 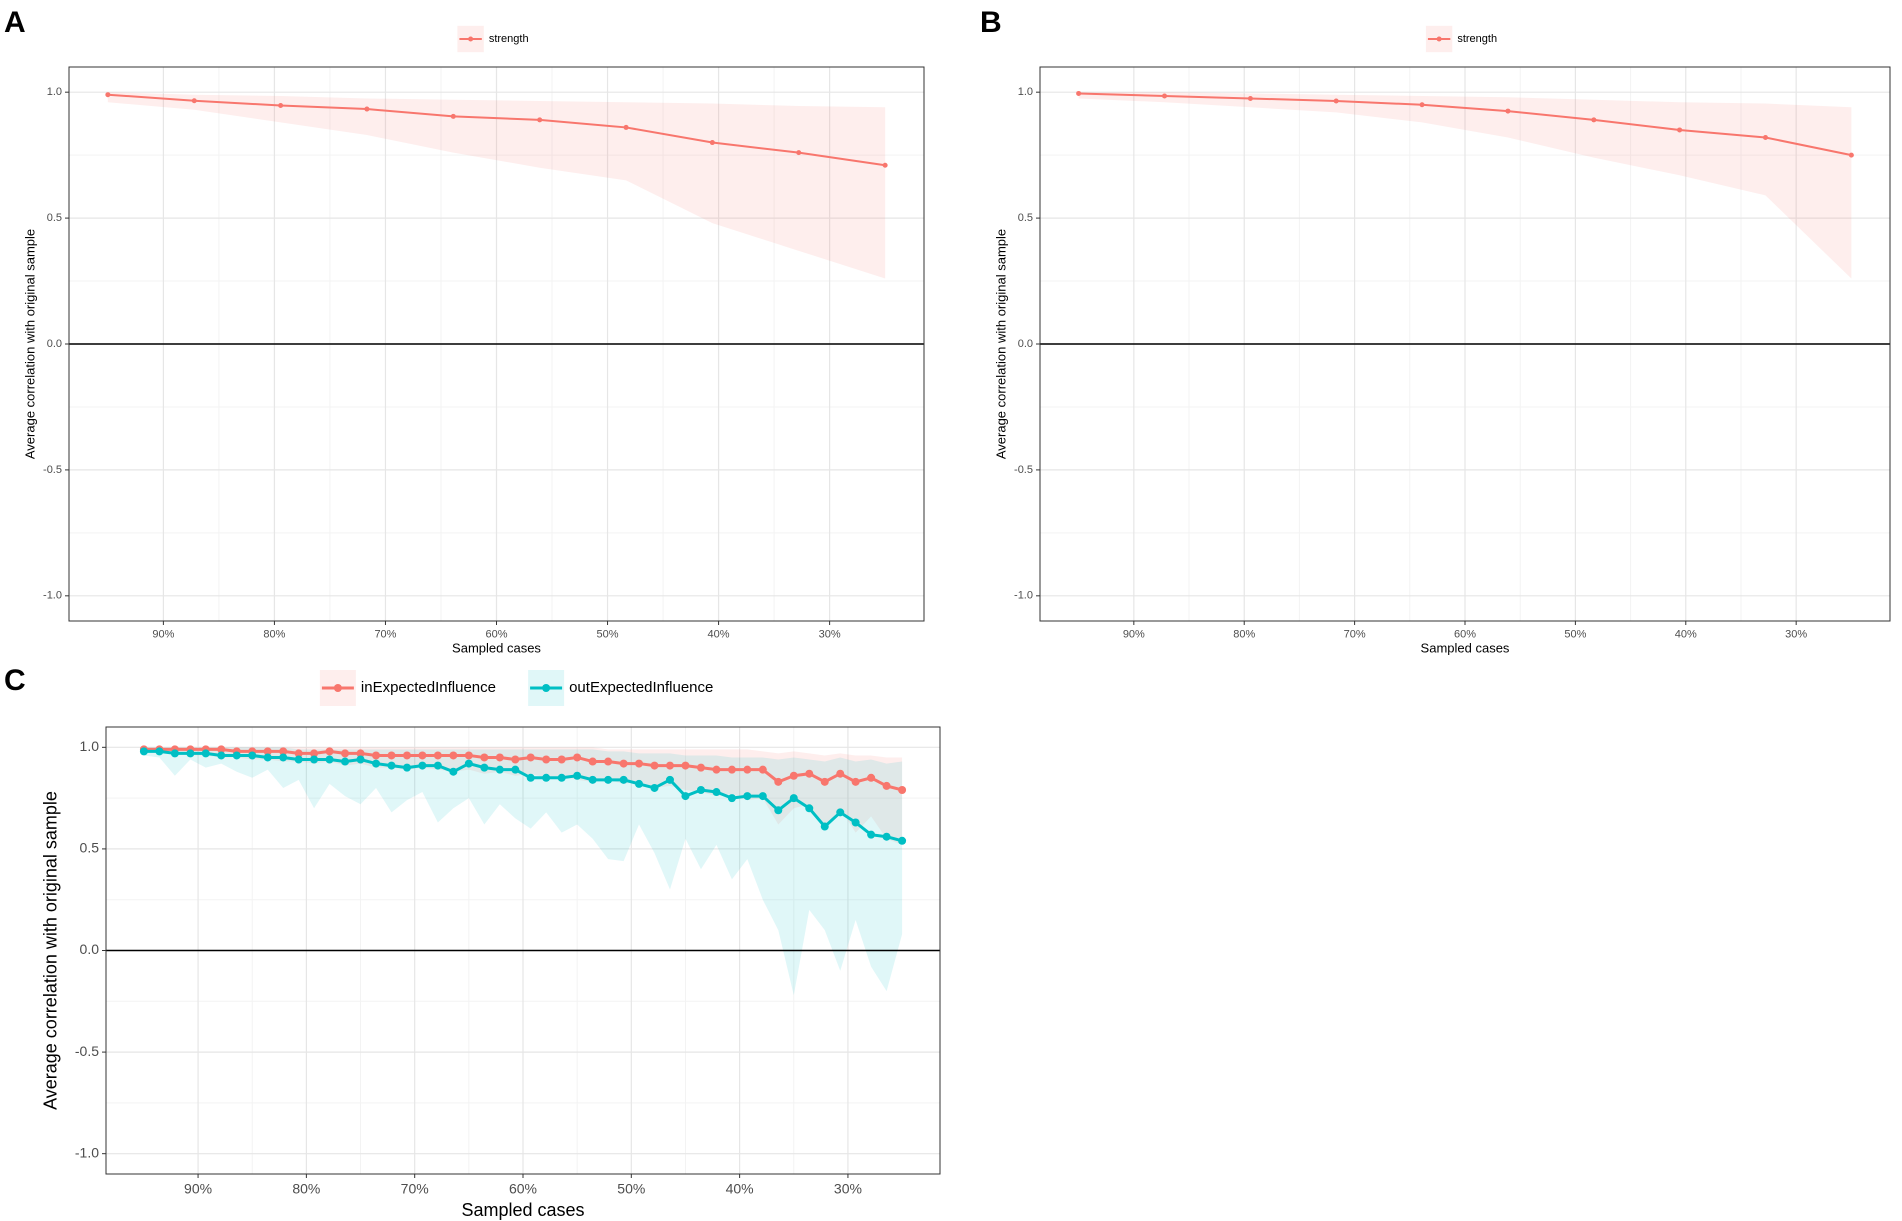 What do you see at coordinates (1025, 92) in the screenshot?
I see `y-tick-label: 1.0` at bounding box center [1025, 92].